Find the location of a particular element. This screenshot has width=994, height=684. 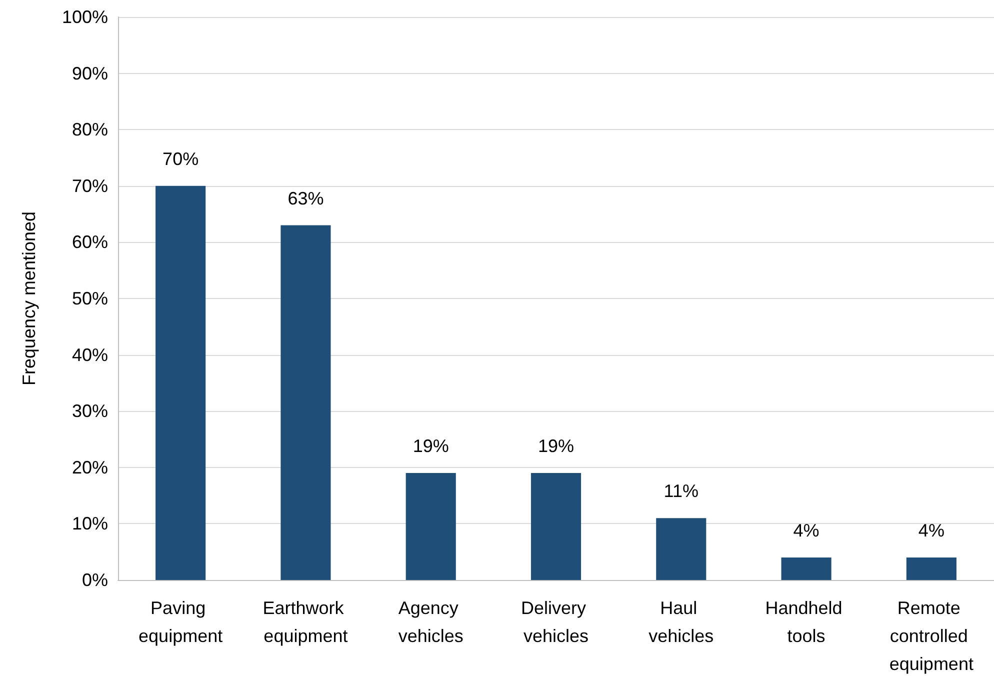

x-tick-label: Paving equipment is located at coordinates (180, 622).